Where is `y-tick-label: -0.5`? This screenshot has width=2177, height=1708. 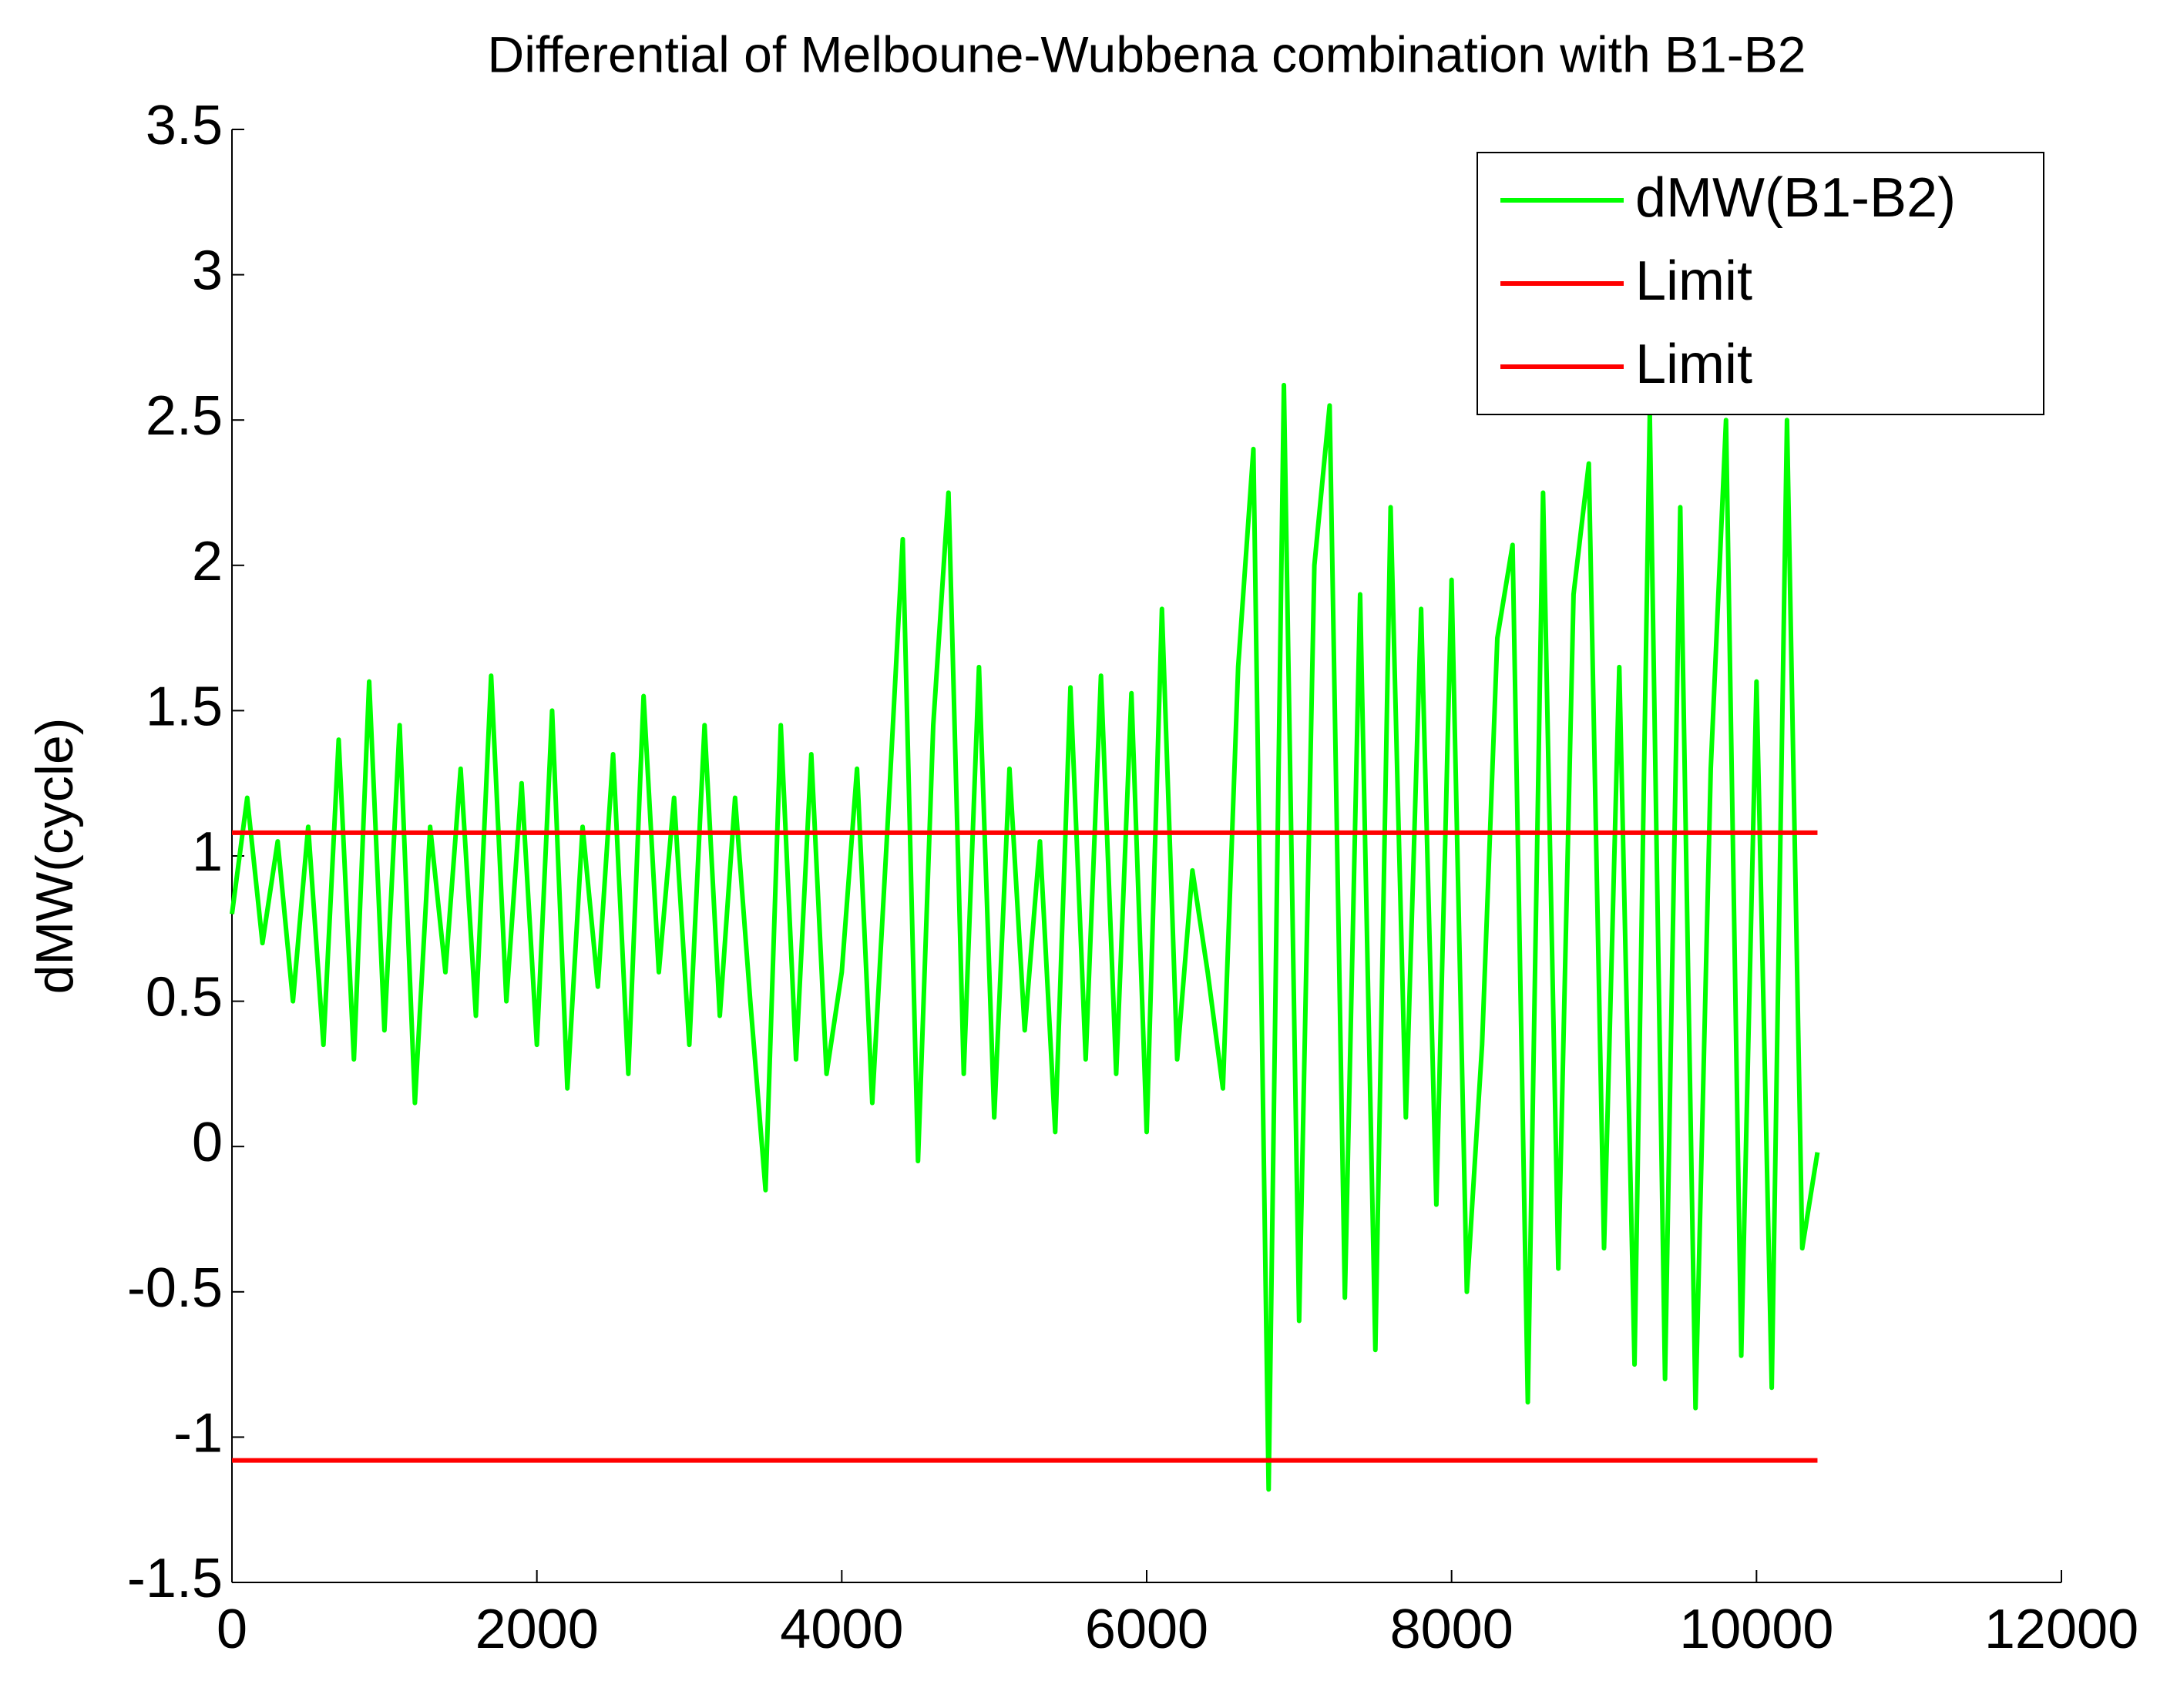 y-tick-label: -0.5 is located at coordinates (175, 1288).